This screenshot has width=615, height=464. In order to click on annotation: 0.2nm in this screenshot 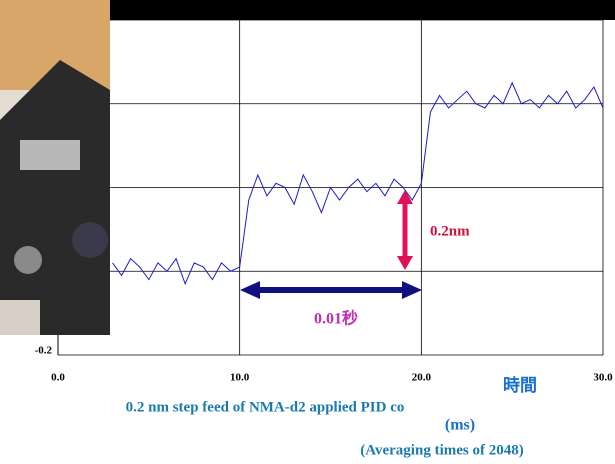, I will do `click(450, 231)`.